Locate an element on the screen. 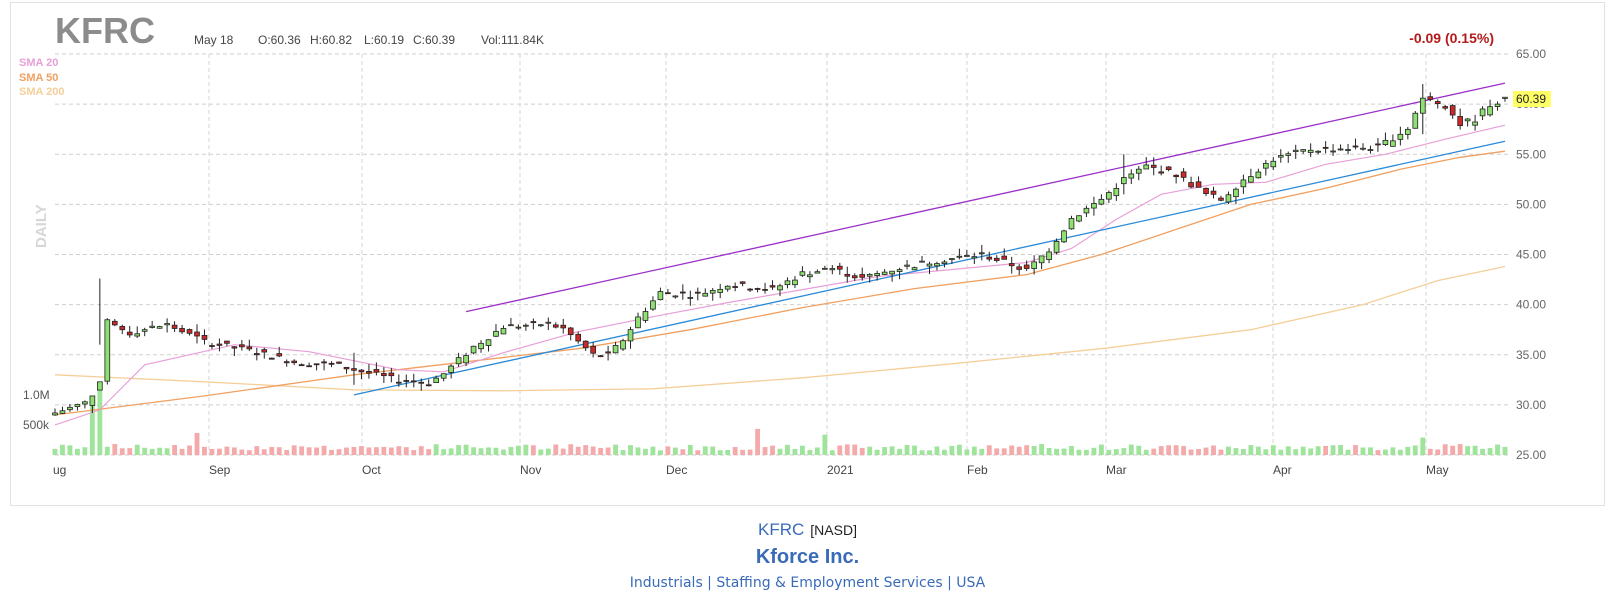 This screenshot has width=1615, height=592. footer-ticker-line: KFRC [NASD] is located at coordinates (807, 530).